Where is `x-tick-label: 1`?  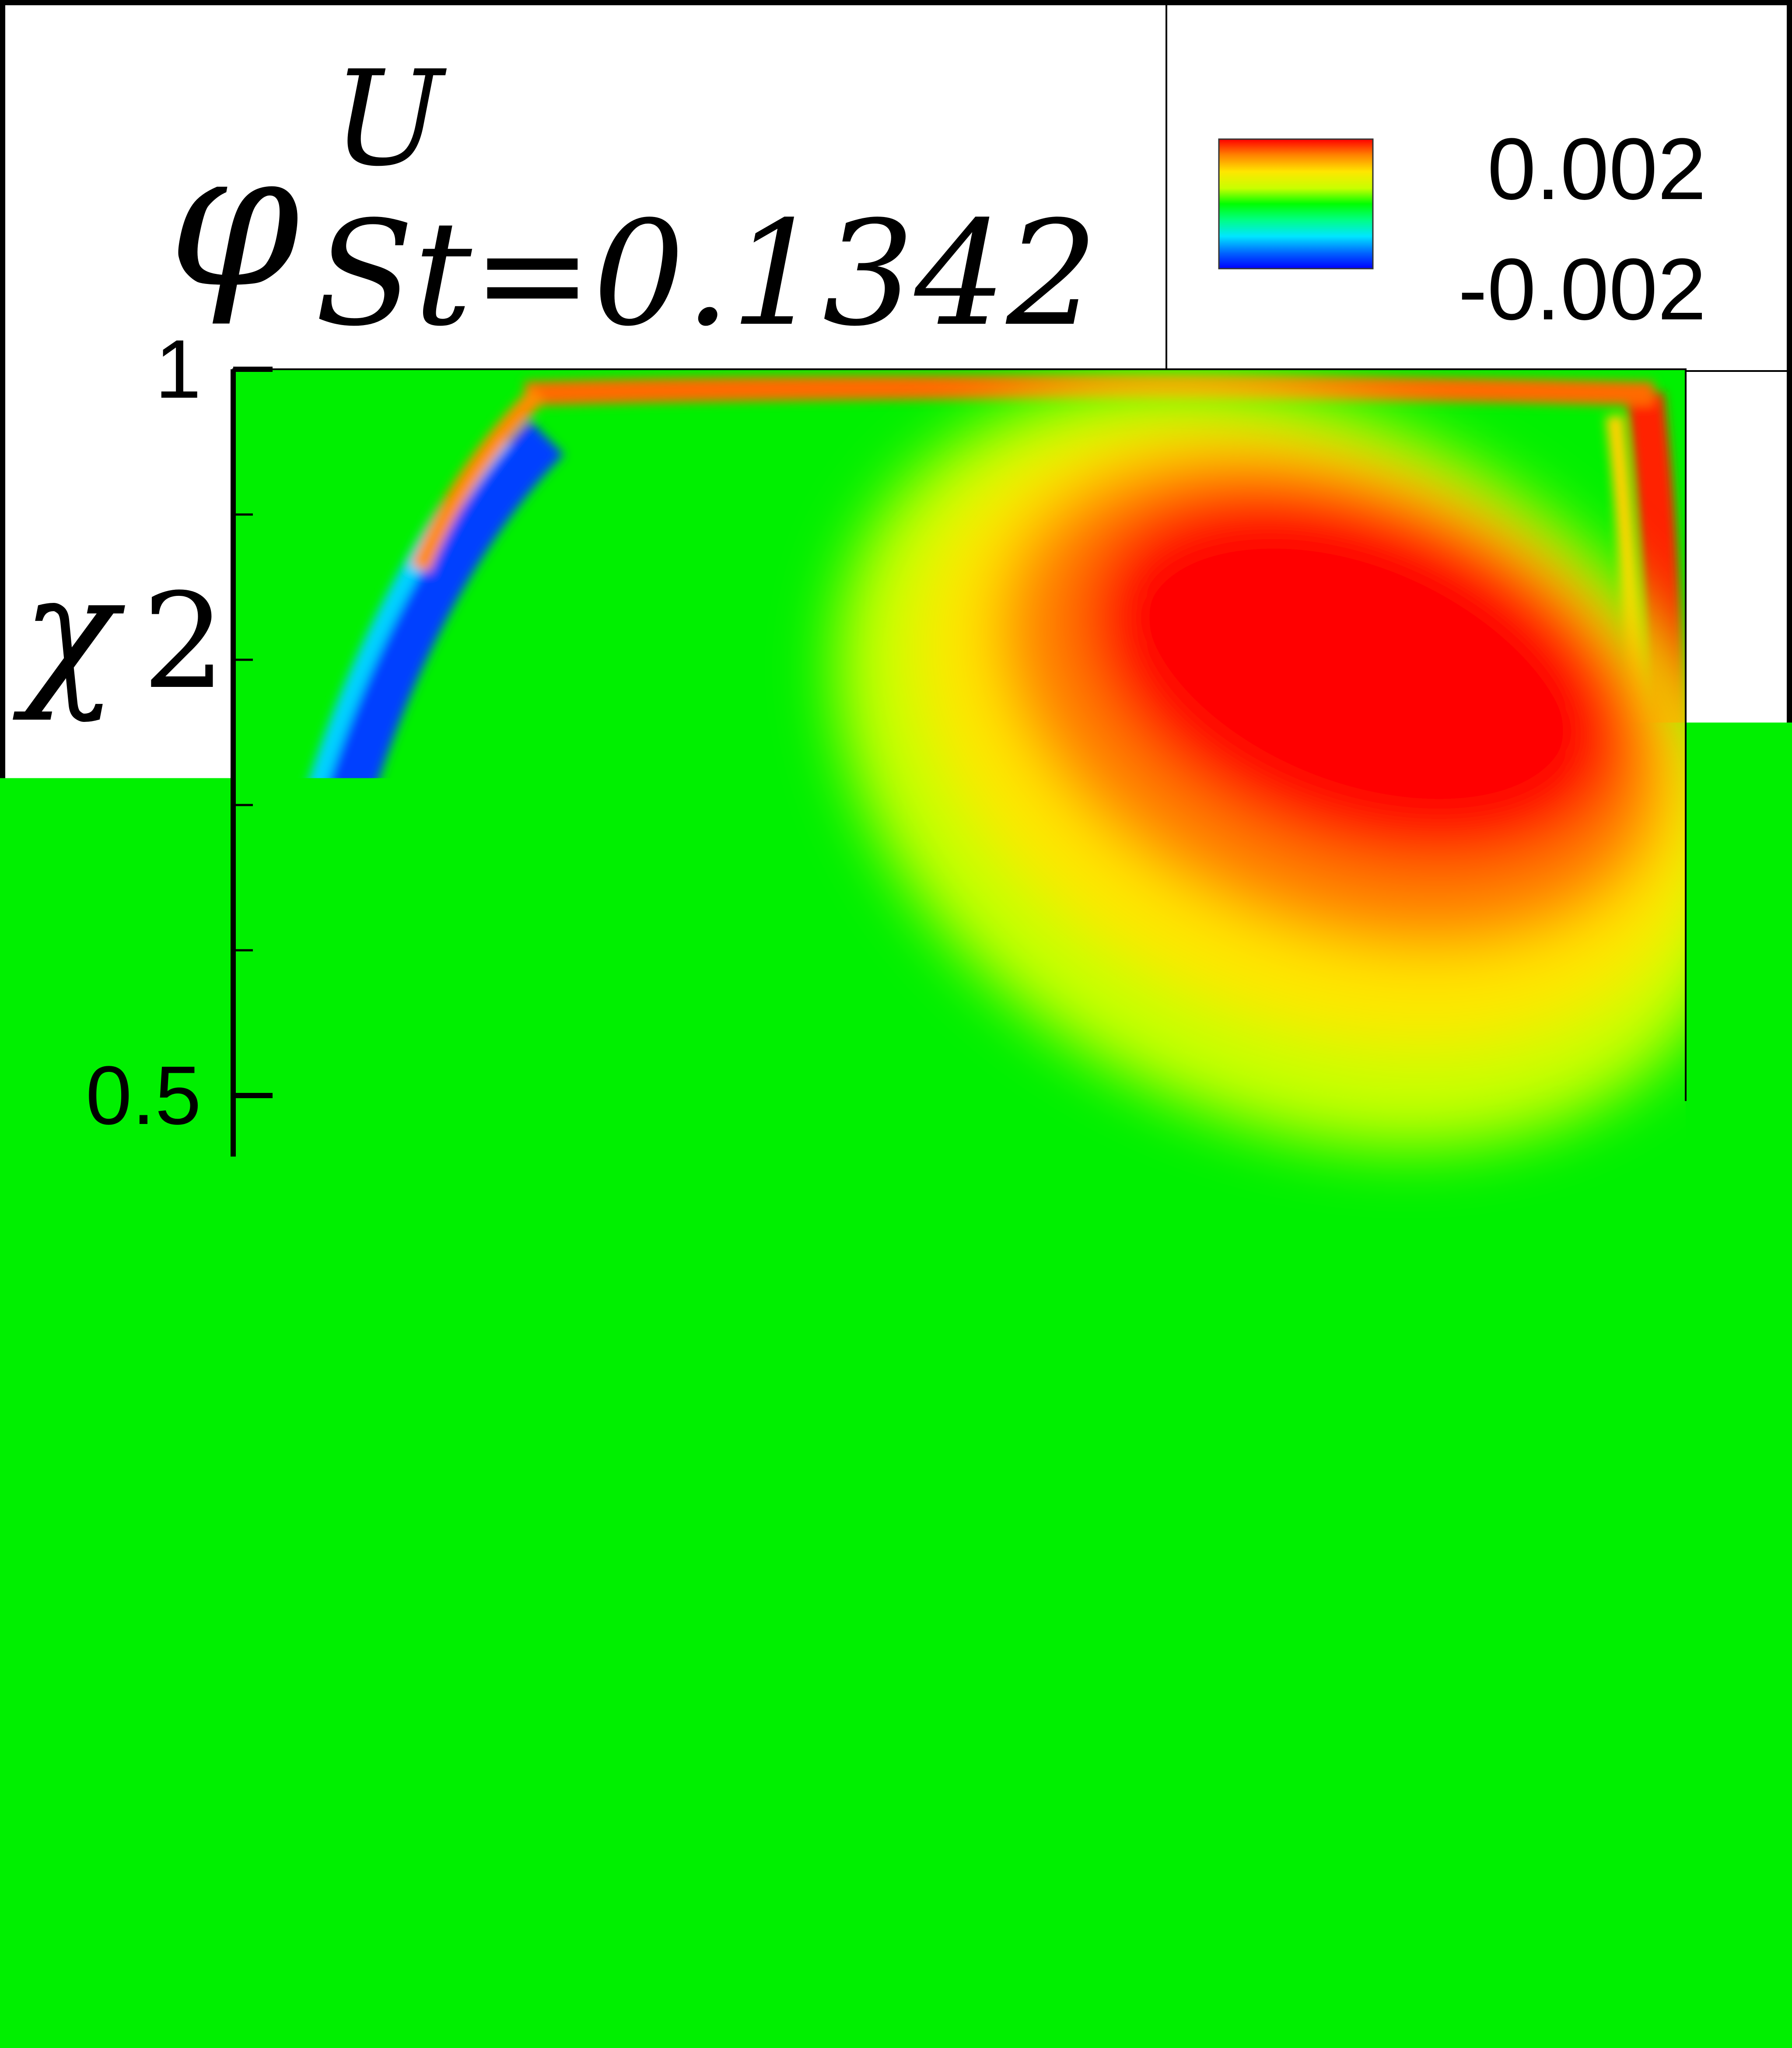
x-tick-label: 1 is located at coordinates (1685, 1892).